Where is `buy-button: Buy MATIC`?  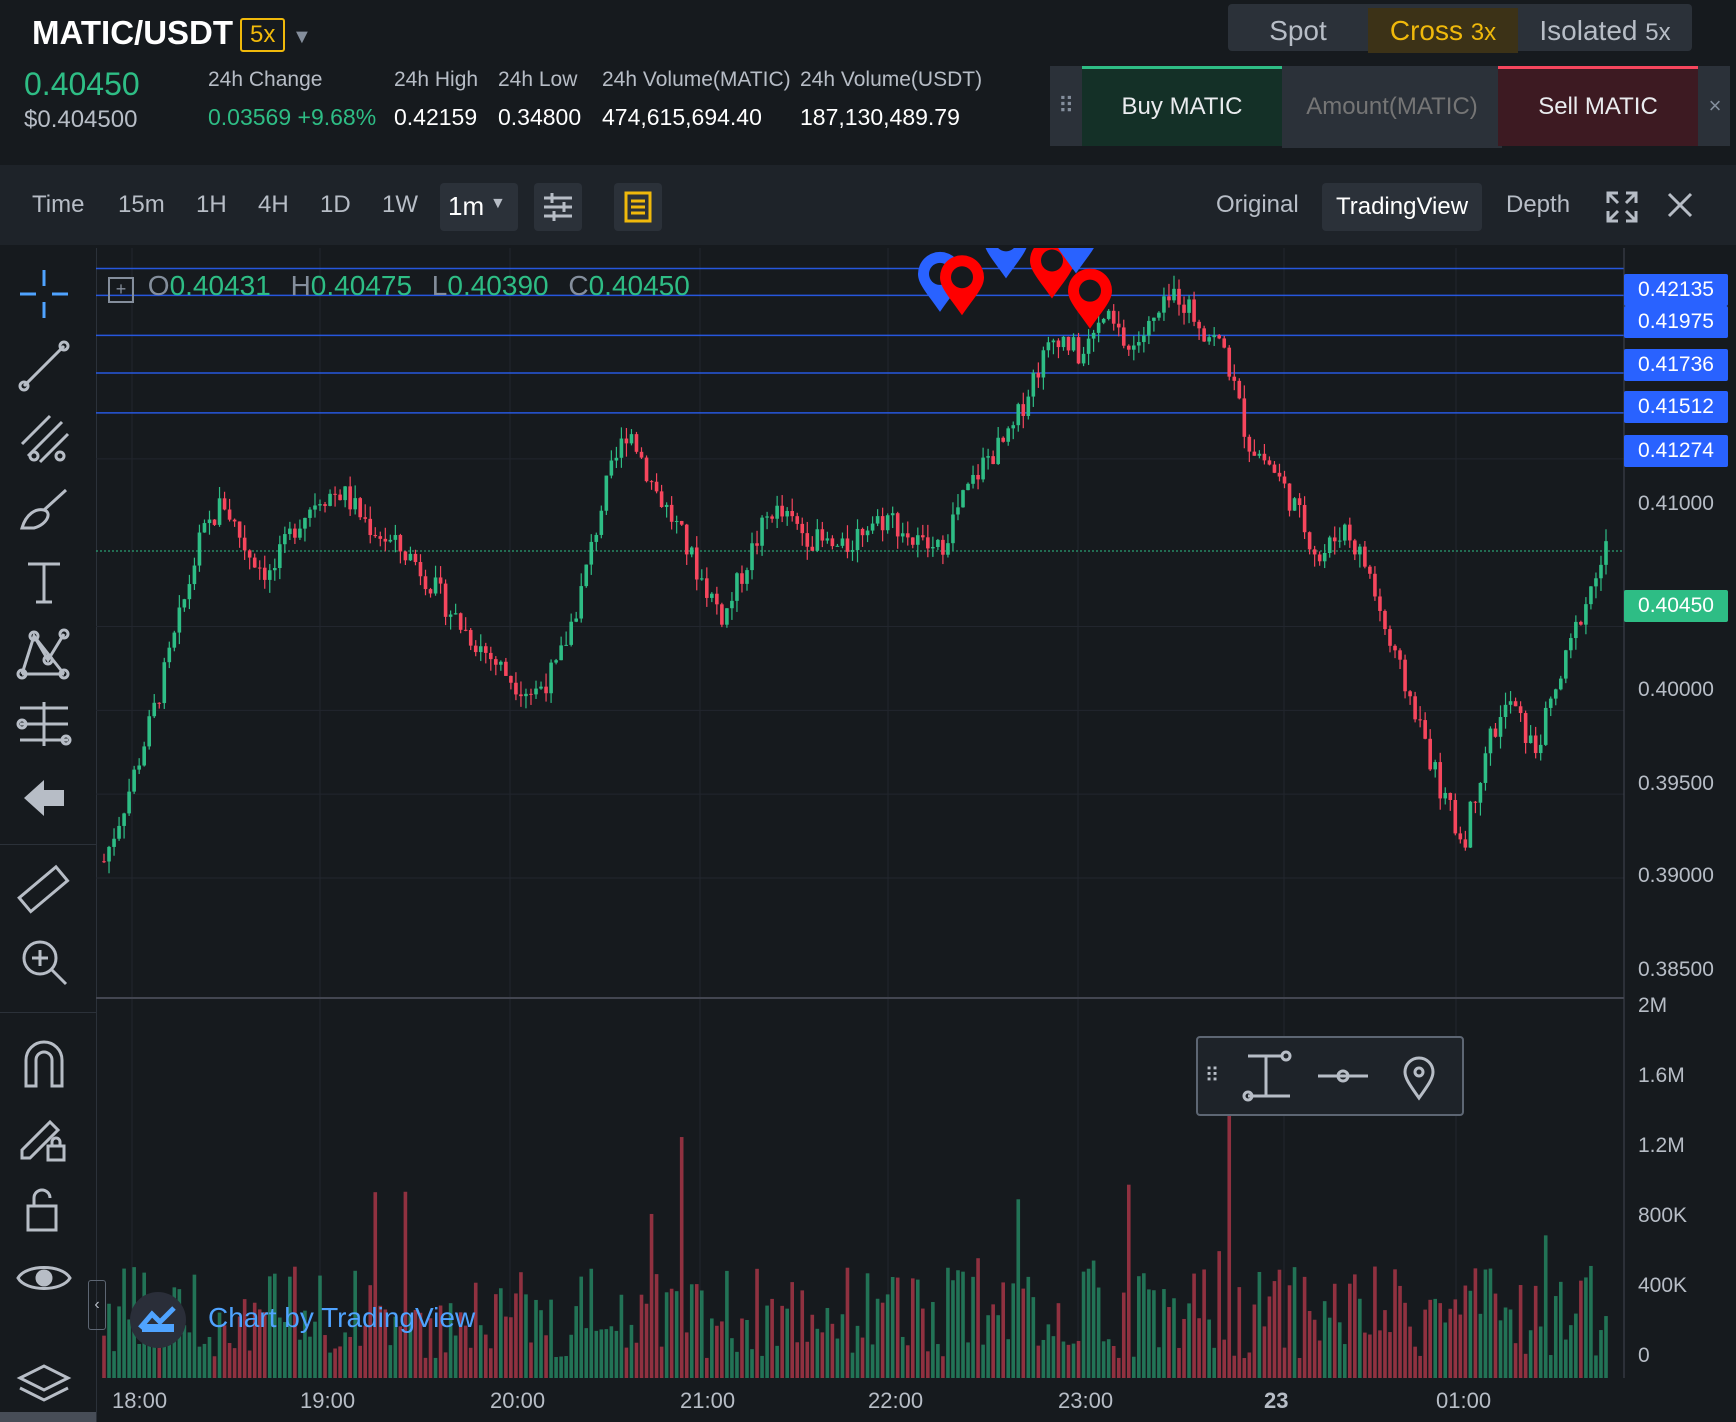 buy-button: Buy MATIC is located at coordinates (1182, 106).